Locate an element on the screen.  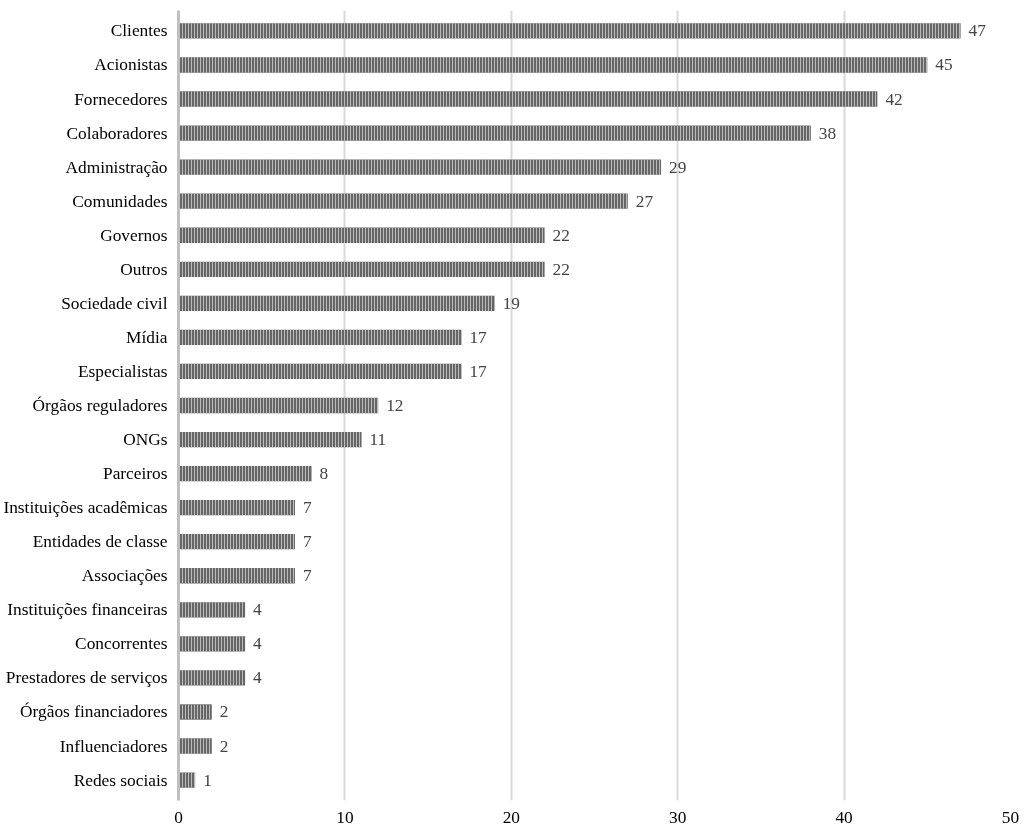
y-tick-label: Entidades de classe is located at coordinates (100, 542).